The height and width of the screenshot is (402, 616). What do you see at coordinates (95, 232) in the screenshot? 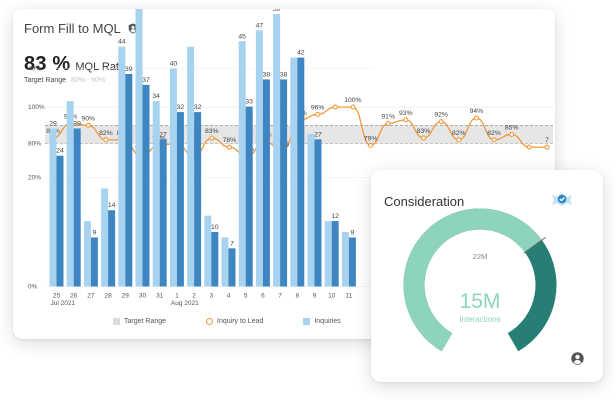
I see `bar-data-label: 9` at bounding box center [95, 232].